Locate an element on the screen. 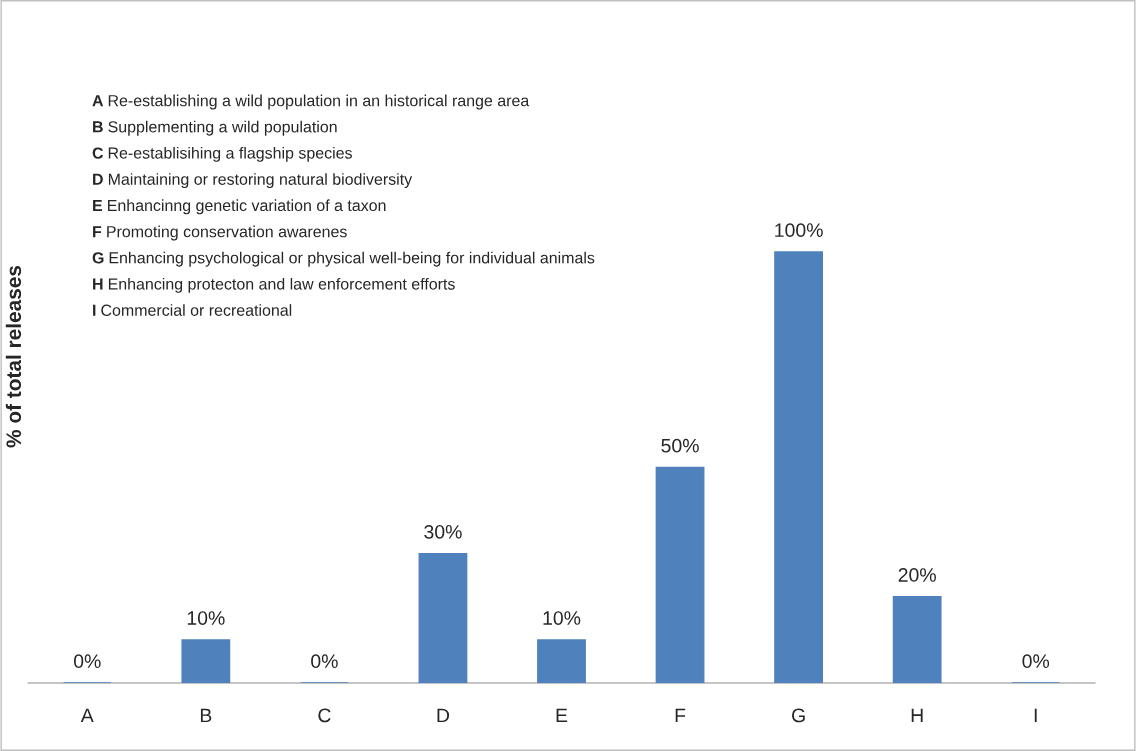 This screenshot has width=1136, height=751. x-tick-label: H is located at coordinates (917, 715).